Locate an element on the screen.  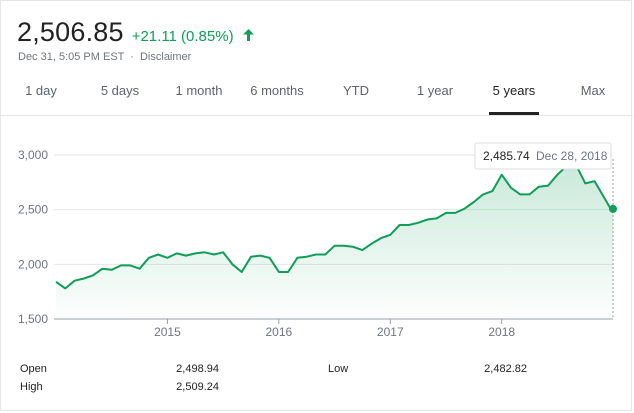
current-price: 2,506.85 is located at coordinates (70, 32).